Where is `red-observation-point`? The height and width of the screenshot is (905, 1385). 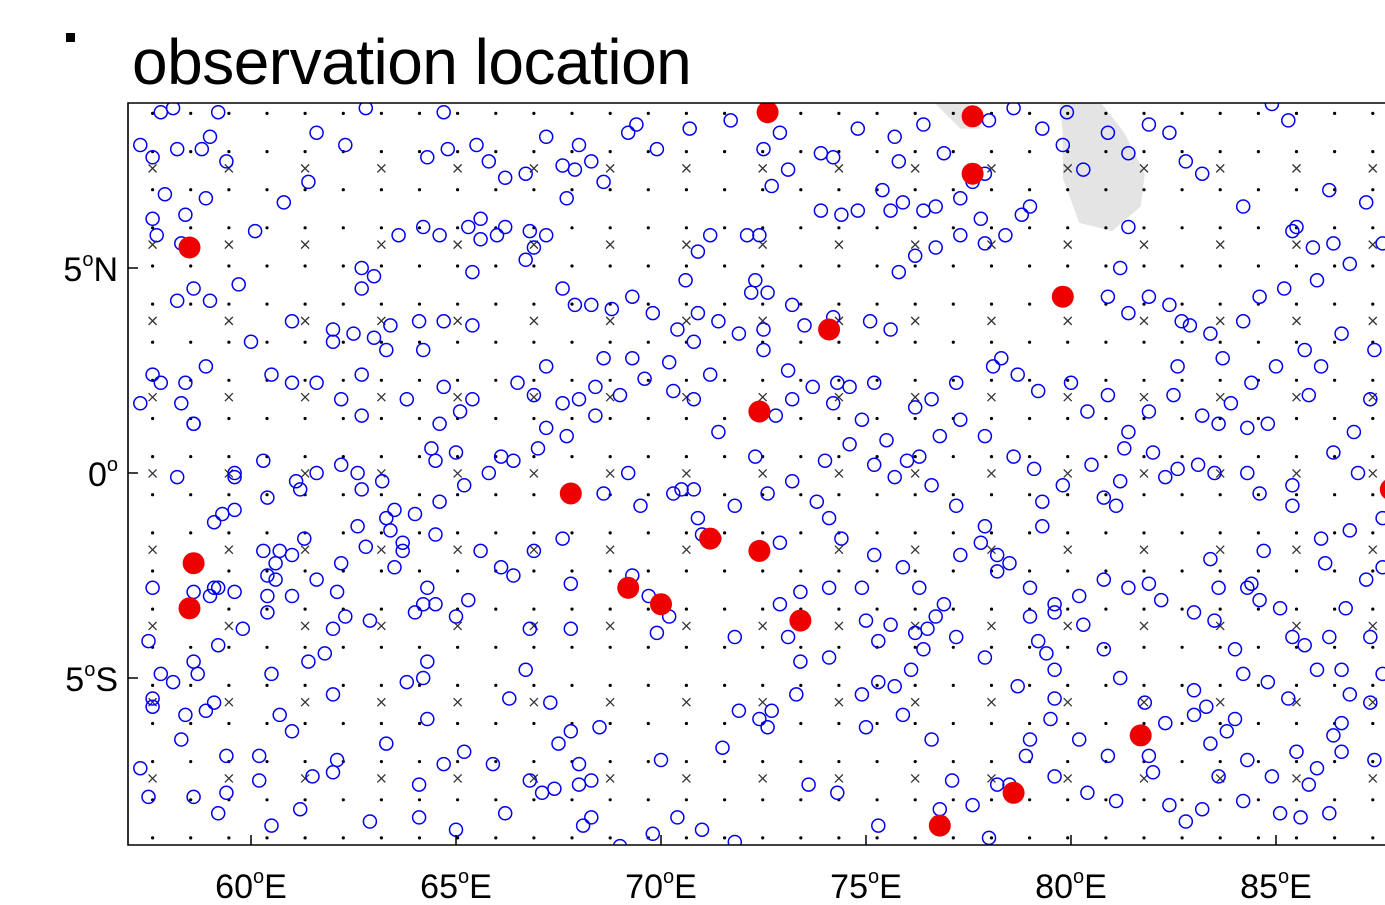
red-observation-point is located at coordinates (972, 116).